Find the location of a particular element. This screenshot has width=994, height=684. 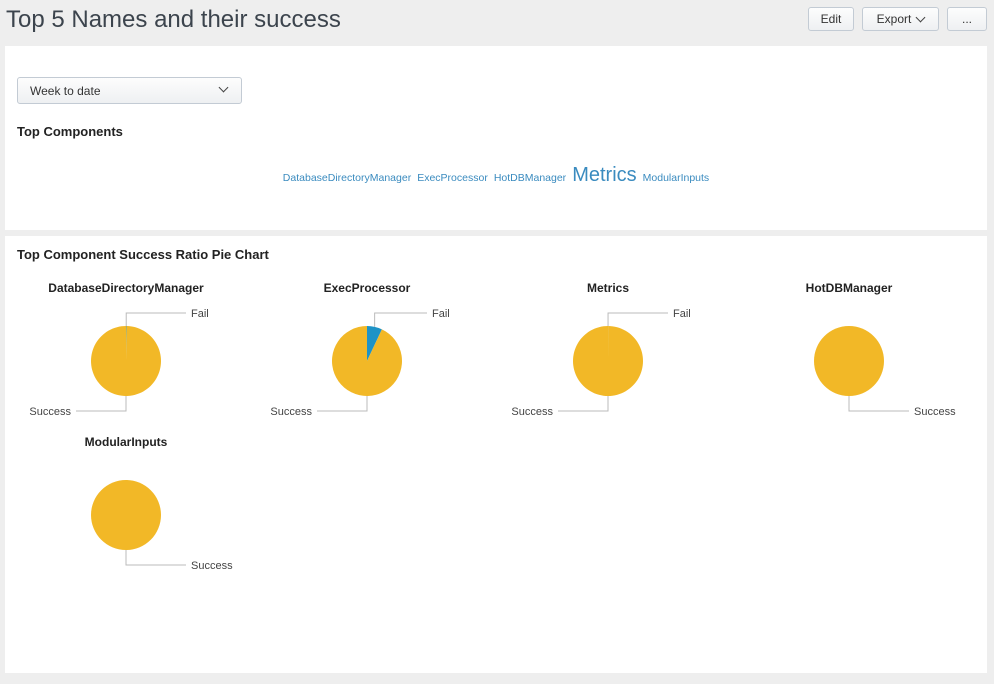

tag-cloud-item: ModularInputs is located at coordinates (676, 178).